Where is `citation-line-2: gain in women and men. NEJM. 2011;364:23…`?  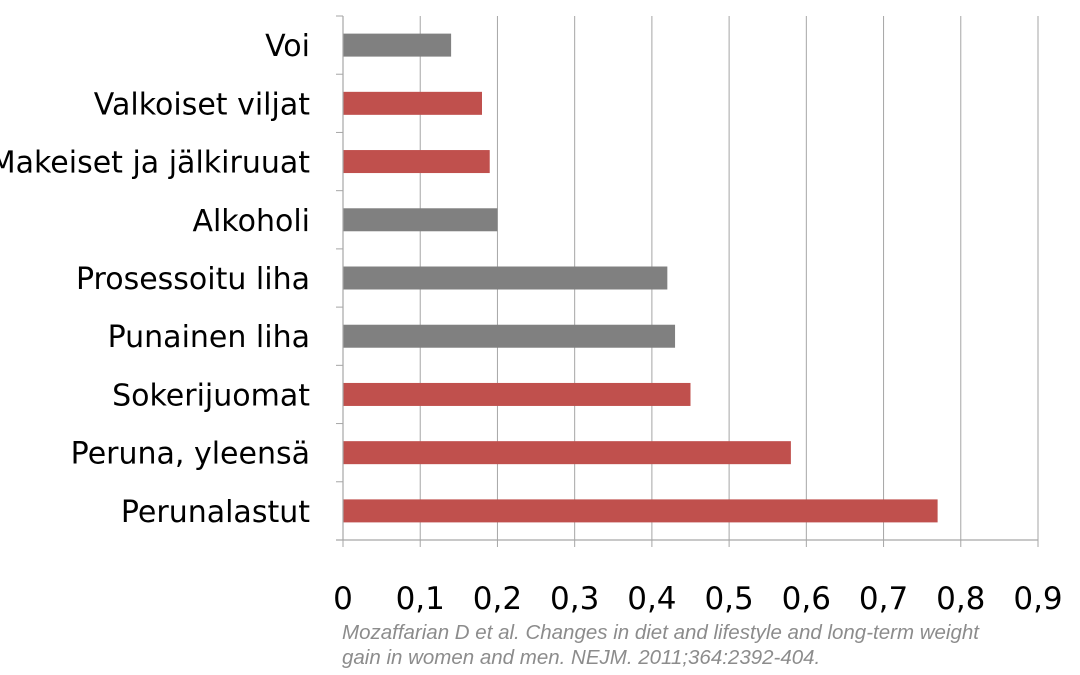
citation-line-2: gain in women and men. NEJM. 2011;364:23… is located at coordinates (581, 657).